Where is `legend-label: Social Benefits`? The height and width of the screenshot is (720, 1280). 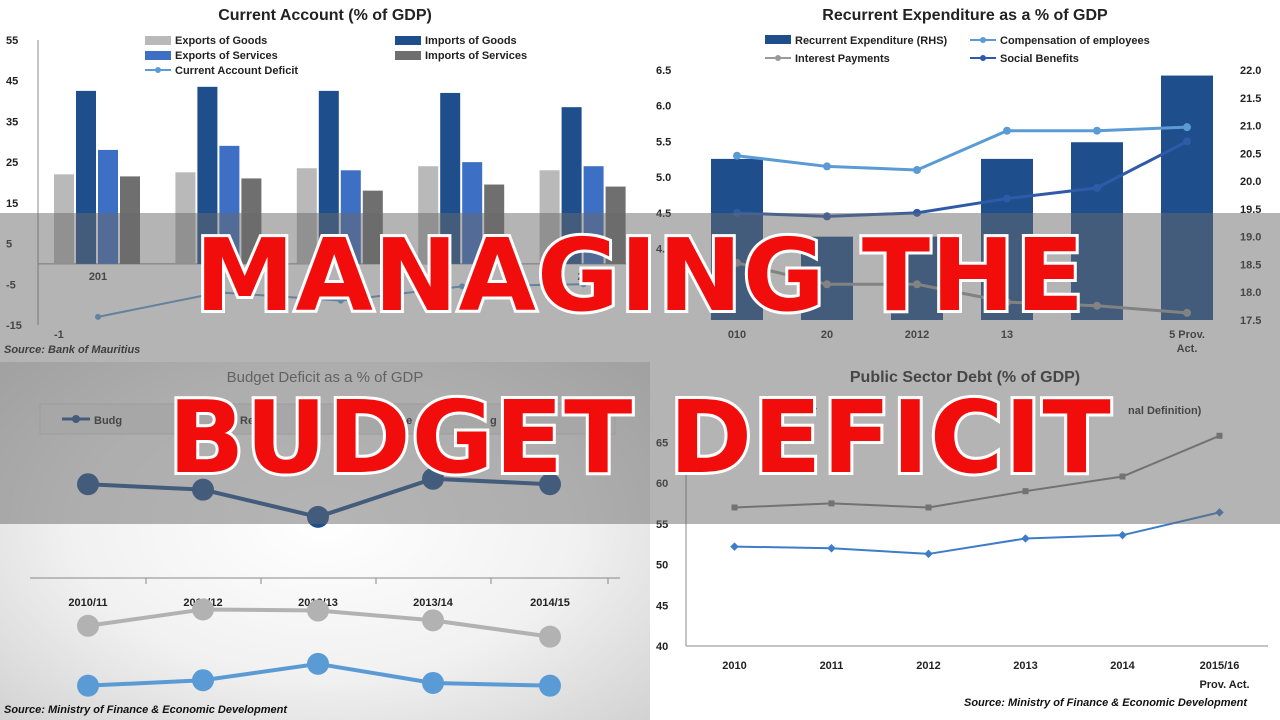
legend-label: Social Benefits is located at coordinates (1039, 59).